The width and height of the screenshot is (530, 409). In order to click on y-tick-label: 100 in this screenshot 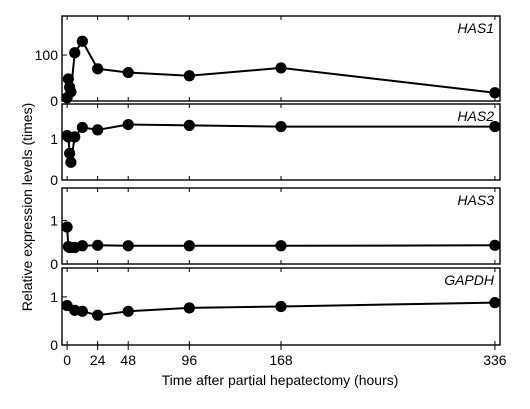, I will do `click(47, 55)`.